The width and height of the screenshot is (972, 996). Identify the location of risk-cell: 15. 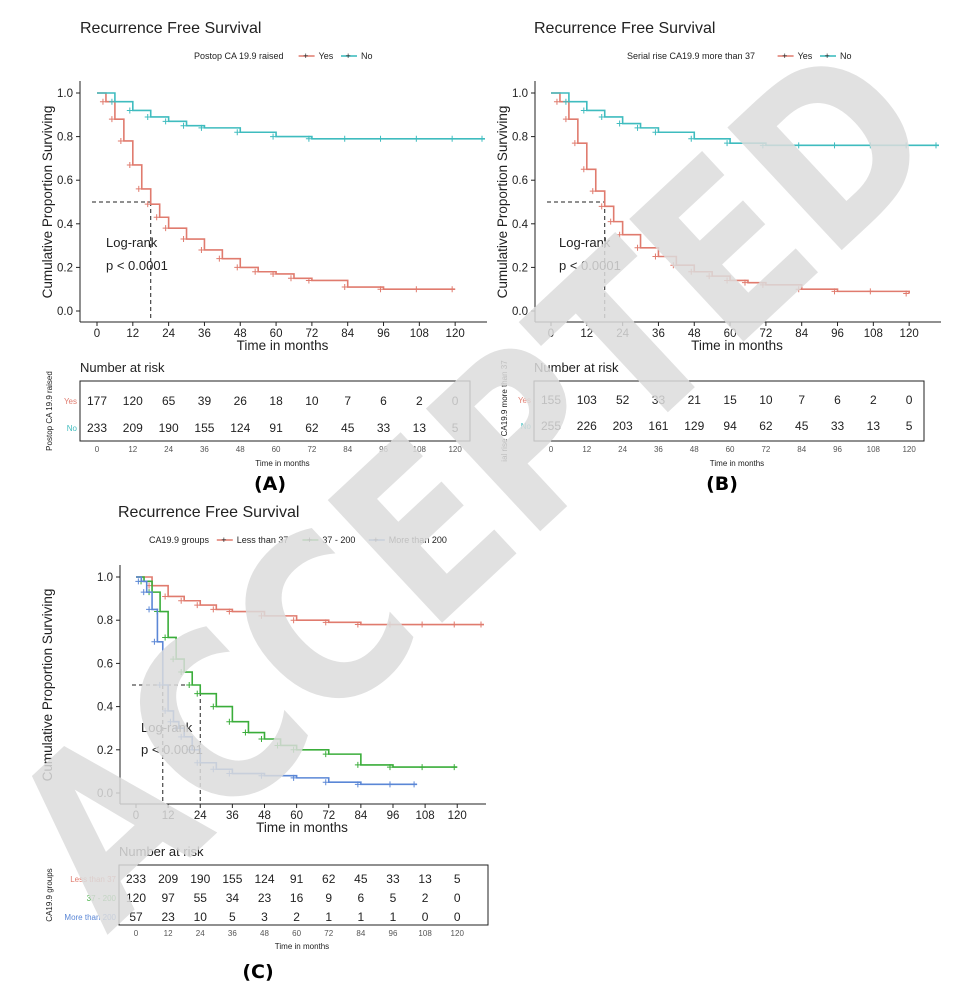
(730, 400).